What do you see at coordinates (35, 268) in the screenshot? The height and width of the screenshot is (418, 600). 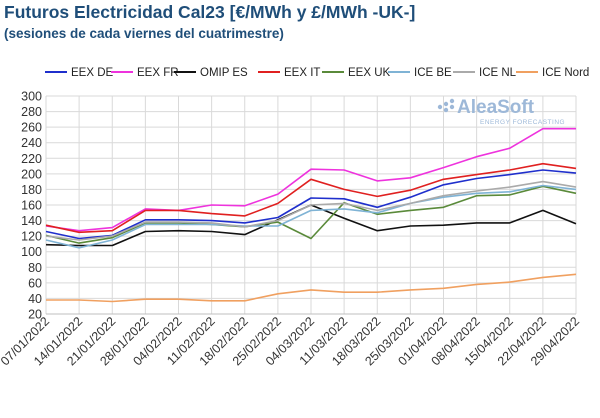 I see `y-tick-label: 80` at bounding box center [35, 268].